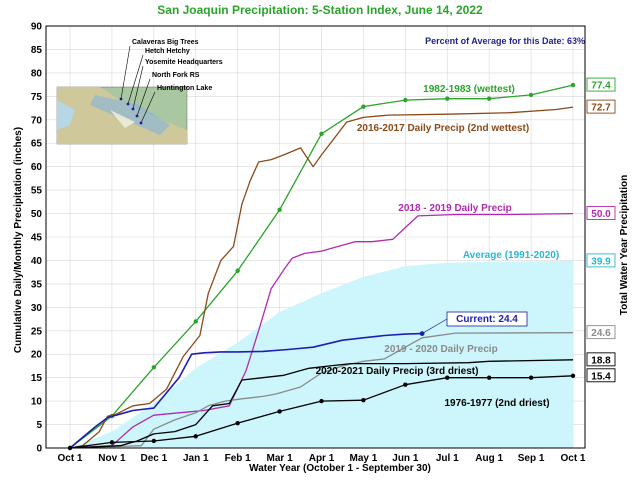  I want to click on end-value-label: 15.4, so click(601, 376).